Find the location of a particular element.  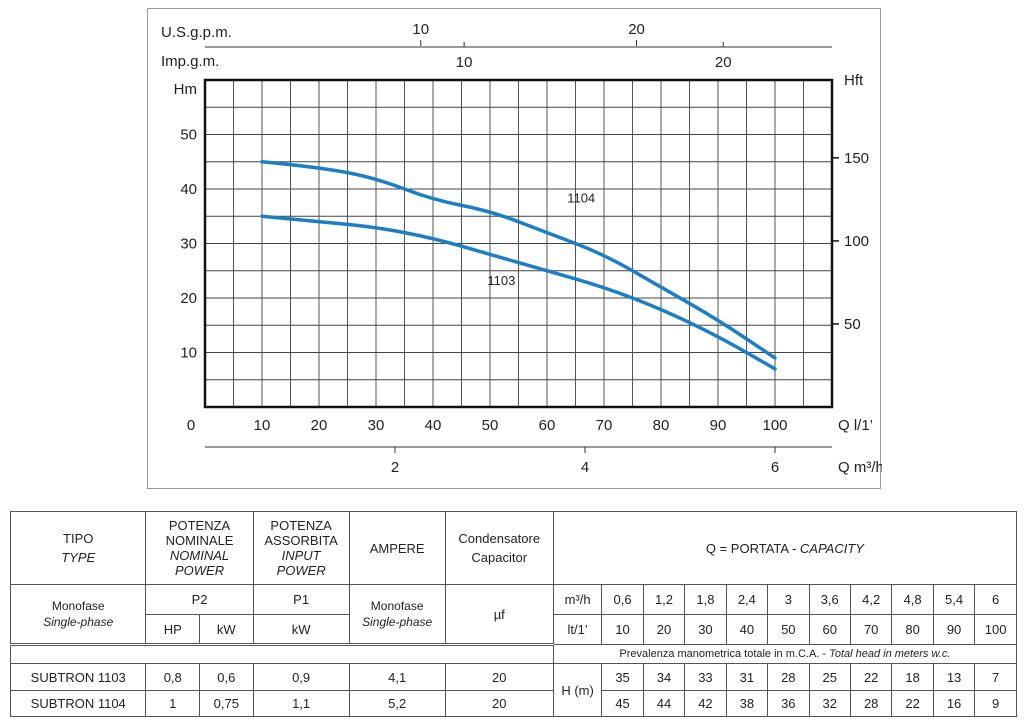

x-tick-label: 100 is located at coordinates (774, 425).